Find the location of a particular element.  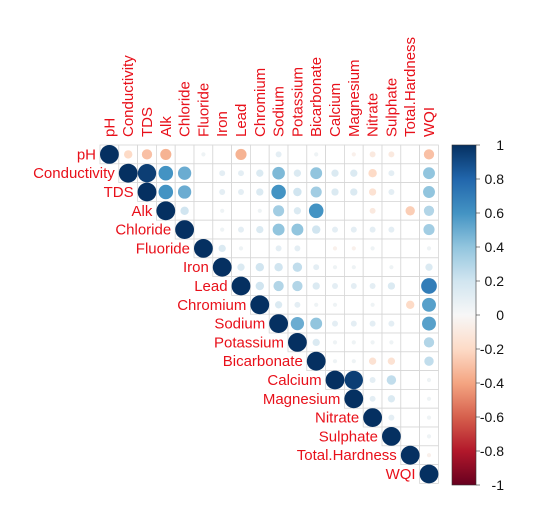

row-label-magnesium: Magnesium is located at coordinates (302, 399).